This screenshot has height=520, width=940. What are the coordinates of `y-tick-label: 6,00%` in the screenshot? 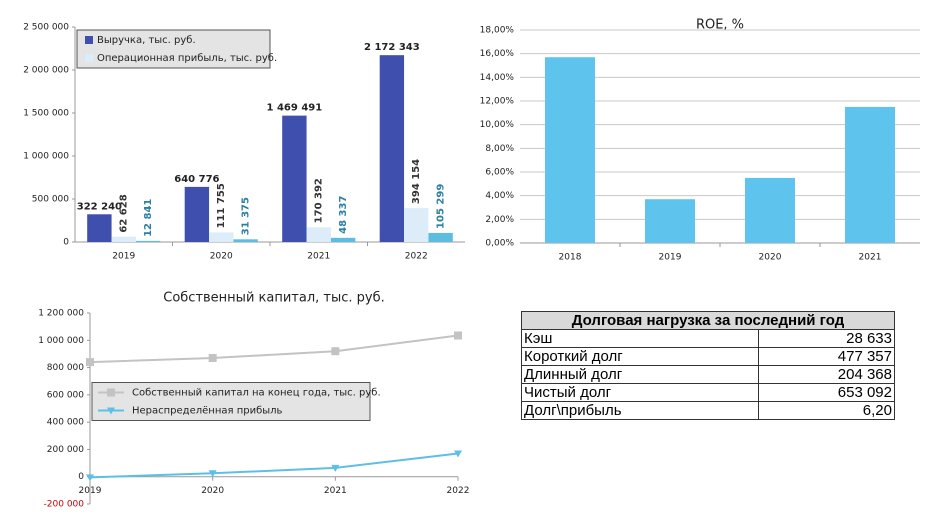 It's located at (499, 173).